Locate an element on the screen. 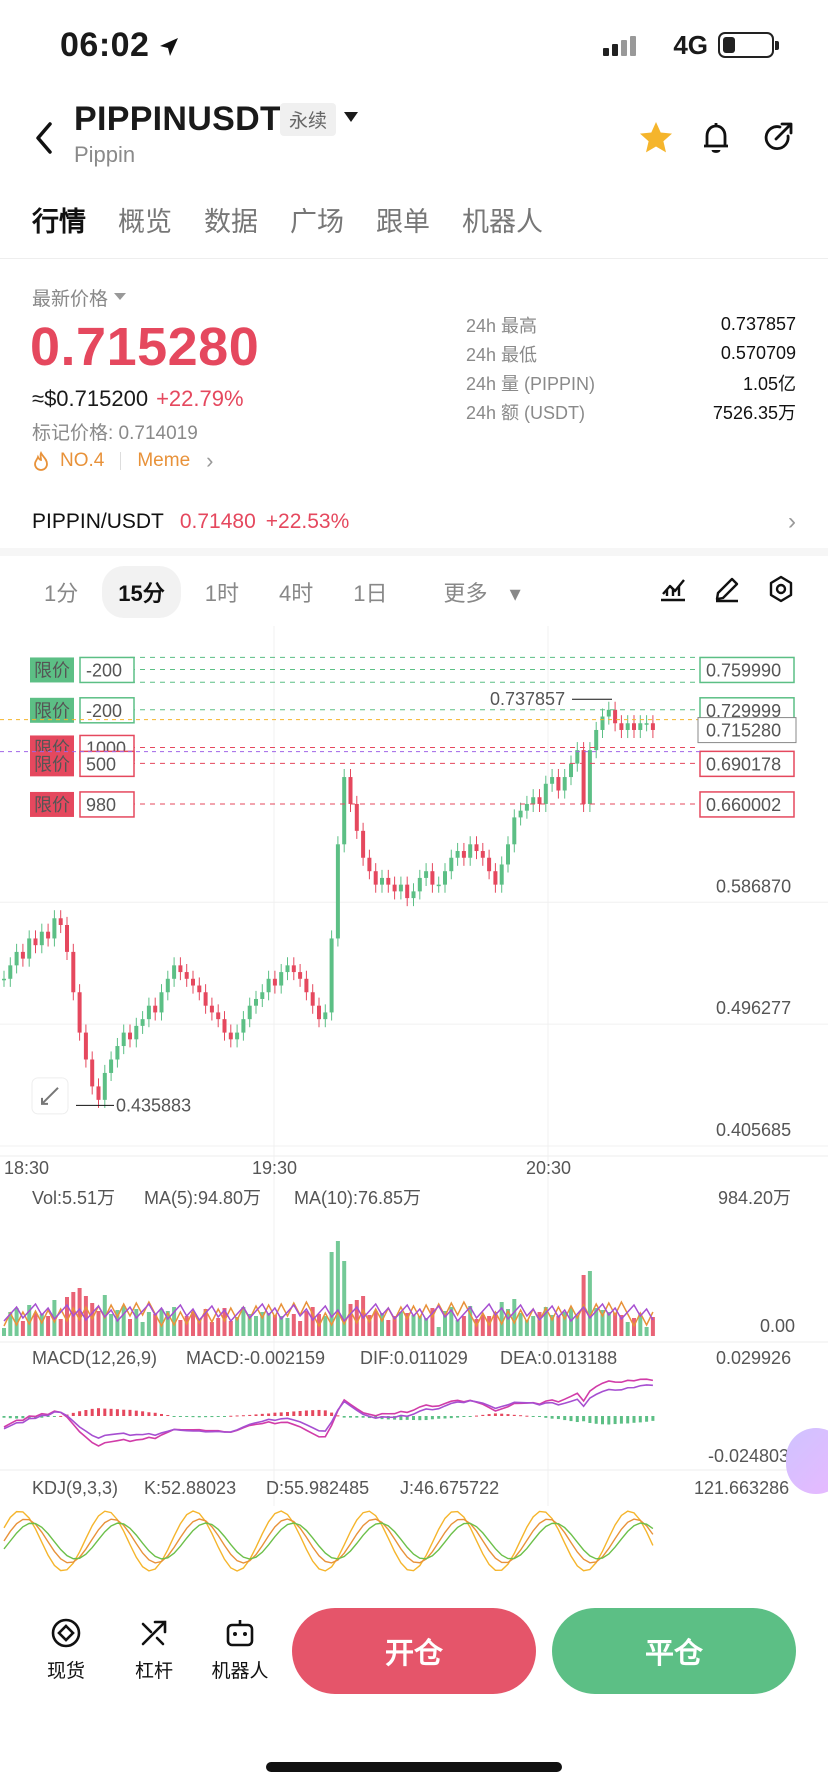 This screenshot has height=1792, width=828. interval-1h: 1时 is located at coordinates (221, 593).